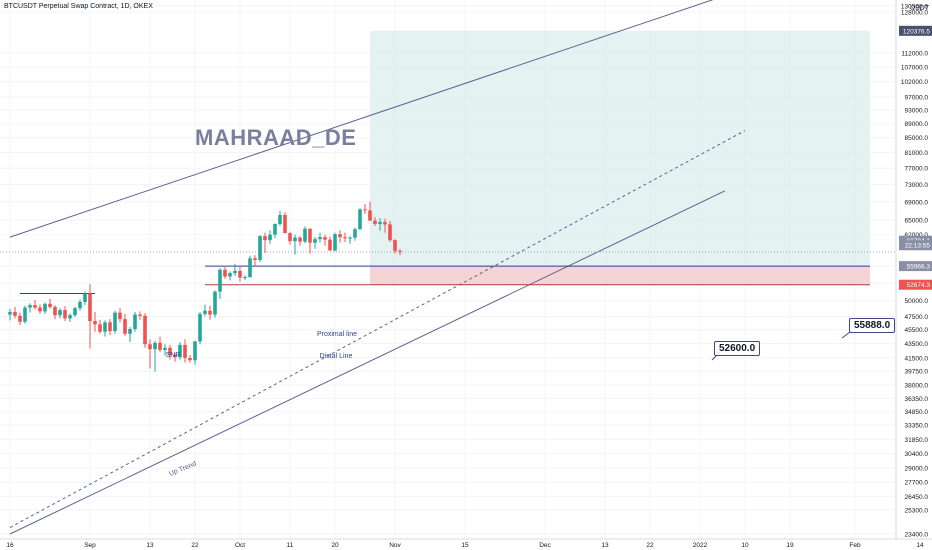 The width and height of the screenshot is (932, 550). I want to click on target-price-callout: 55888.0, so click(872, 325).